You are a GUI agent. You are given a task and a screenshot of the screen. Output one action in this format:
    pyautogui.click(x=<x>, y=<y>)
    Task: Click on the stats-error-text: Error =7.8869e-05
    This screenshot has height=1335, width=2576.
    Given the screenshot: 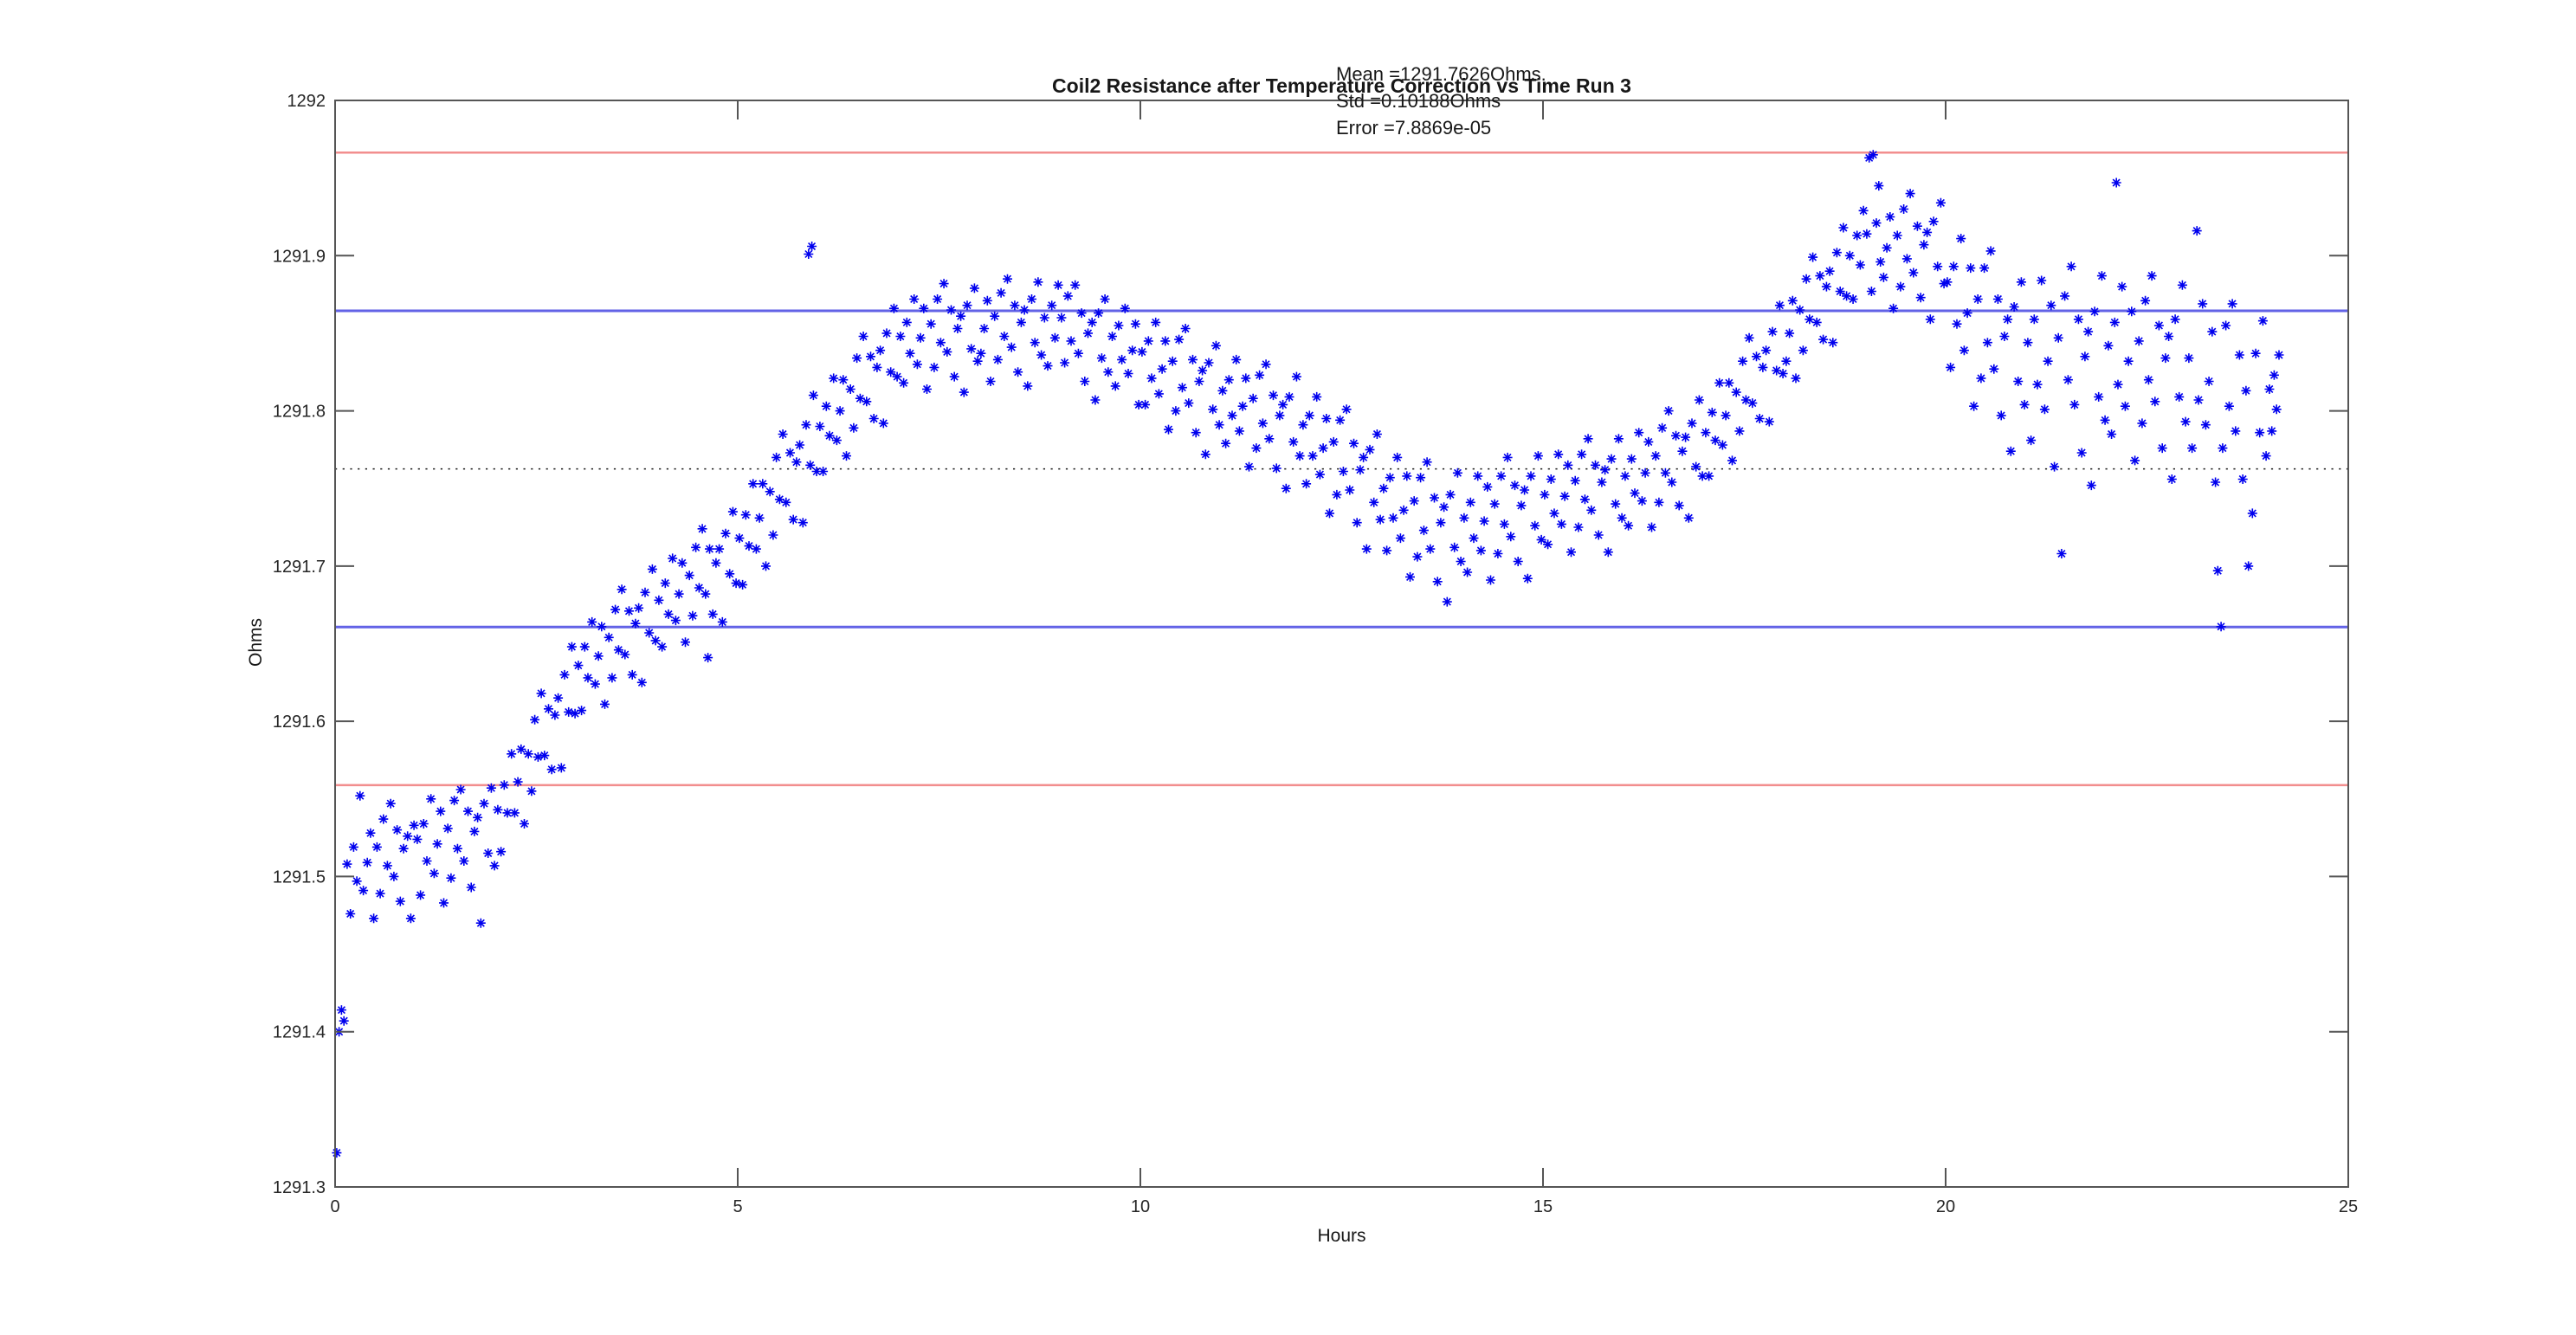 What is the action you would take?
    pyautogui.click(x=1414, y=128)
    